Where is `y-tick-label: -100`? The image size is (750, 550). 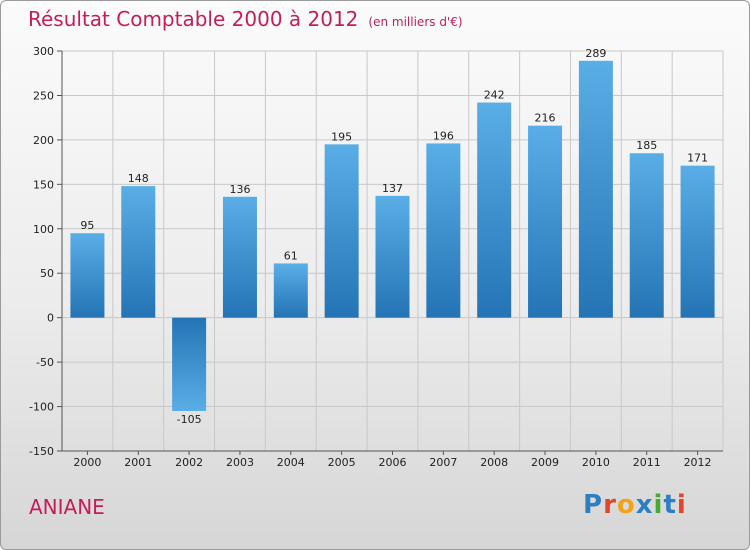 y-tick-label: -100 is located at coordinates (41, 407).